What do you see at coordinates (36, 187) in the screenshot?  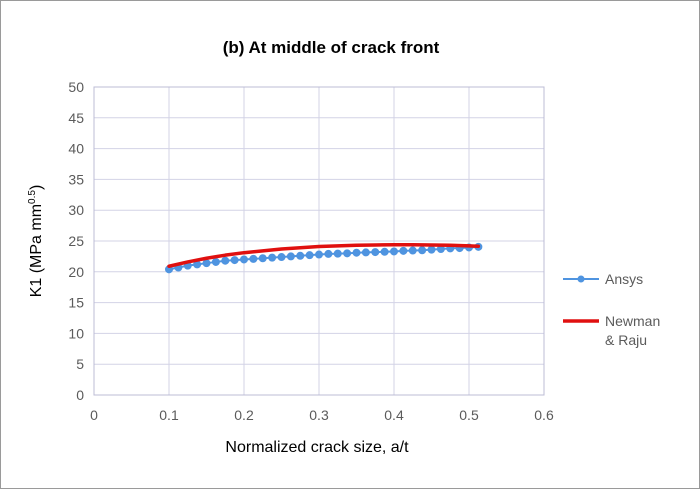 I see `y-axis-title-close: )` at bounding box center [36, 187].